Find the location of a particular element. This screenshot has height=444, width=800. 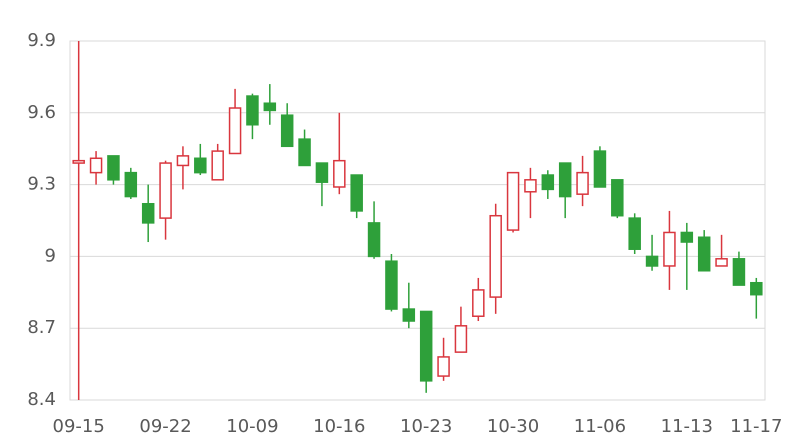

x-tick-label: 10-09 is located at coordinates (252, 426).